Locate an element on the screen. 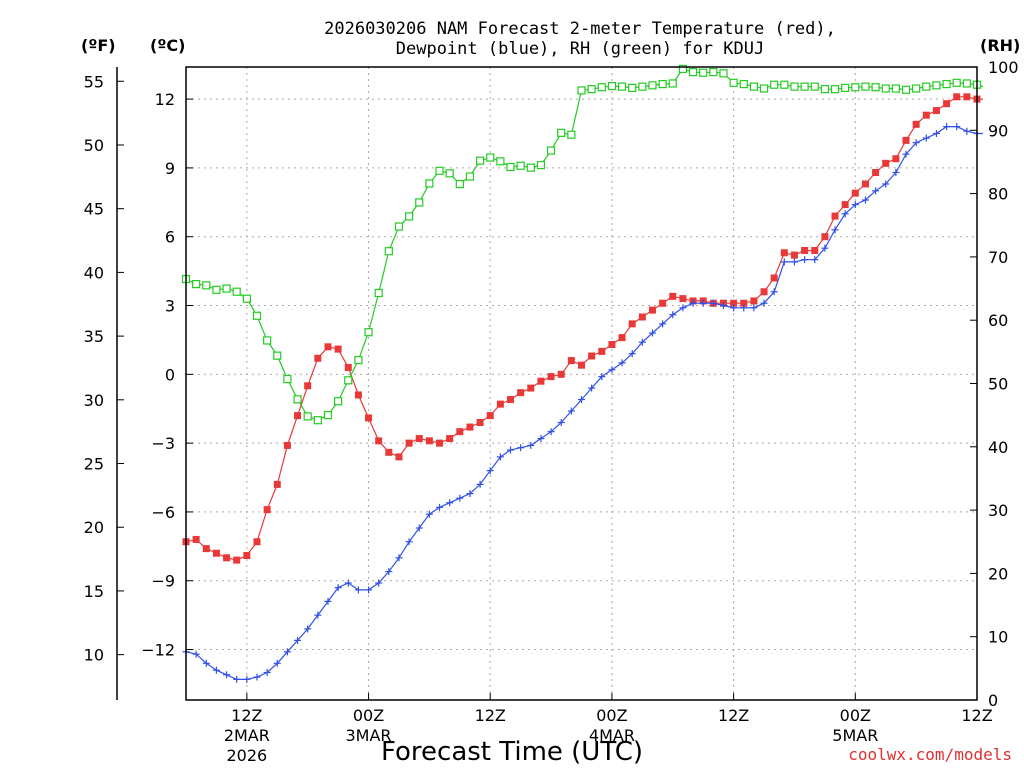  celsius-tick-label: 0 is located at coordinates (170, 374).